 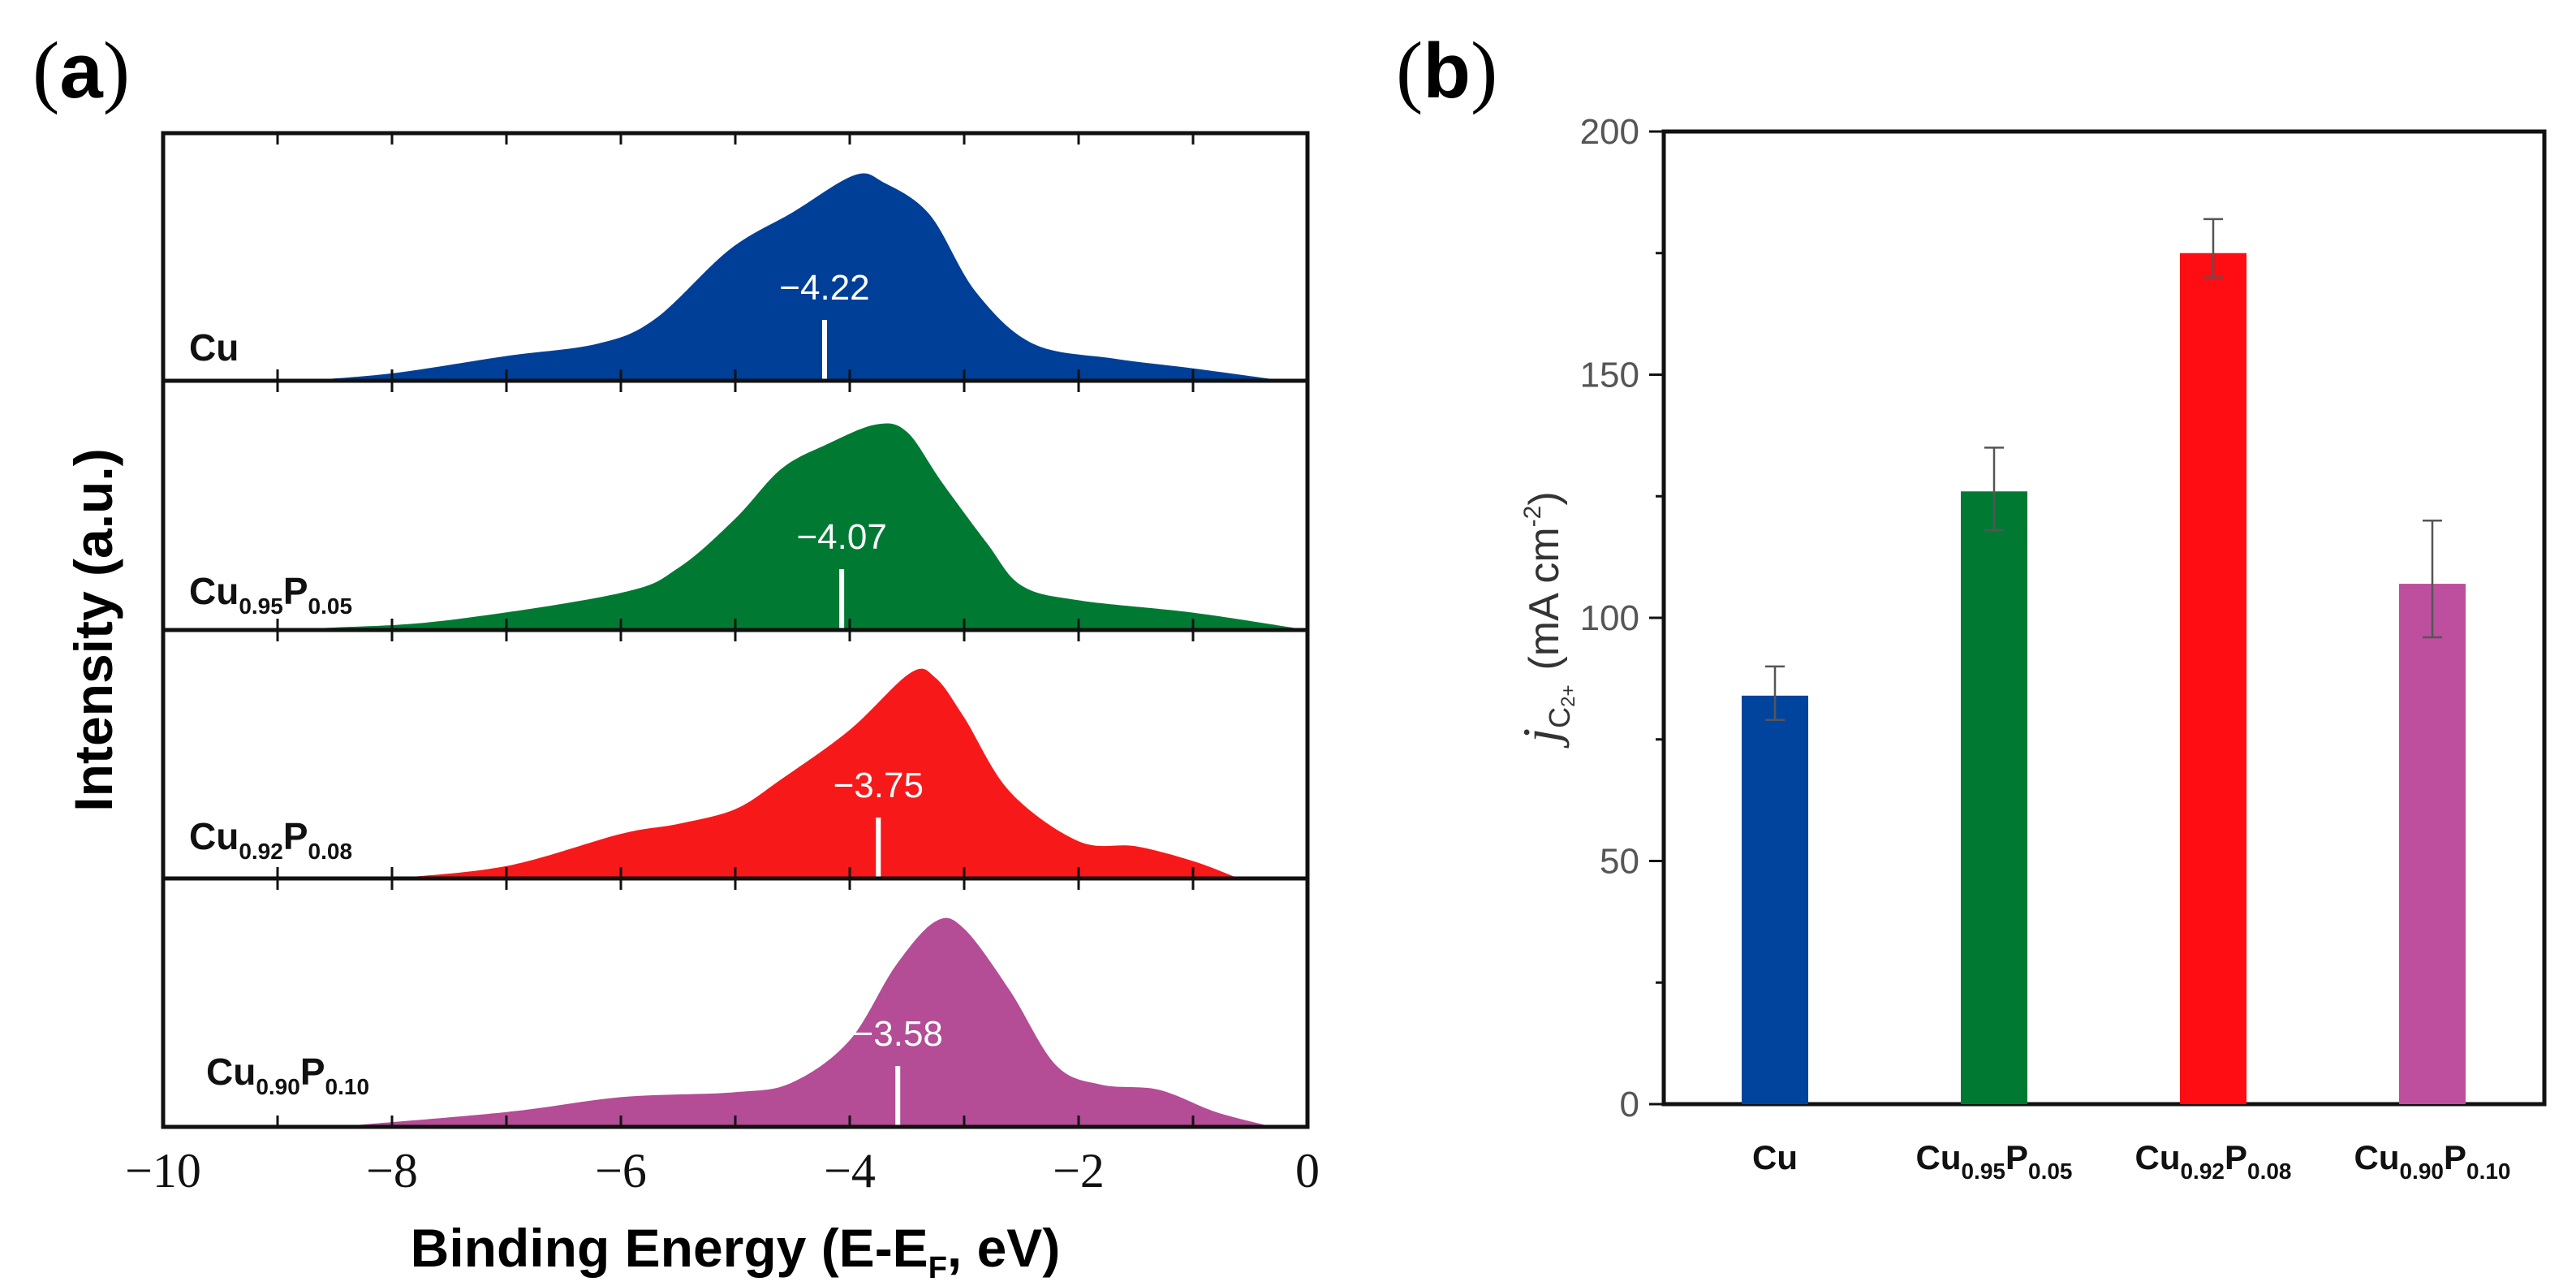 What do you see at coordinates (2131, 1161) in the screenshot?
I see `x-axis-categories: Cu Cu0.95P0.05 Cu0.92P0.08 Cu0.90P0.10` at bounding box center [2131, 1161].